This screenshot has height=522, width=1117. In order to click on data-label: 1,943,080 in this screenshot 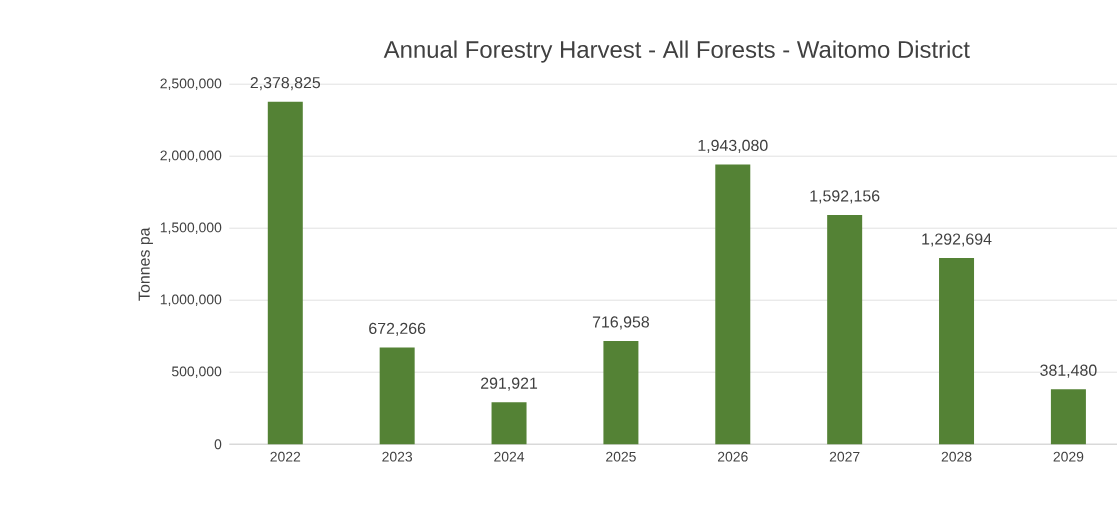, I will do `click(733, 146)`.